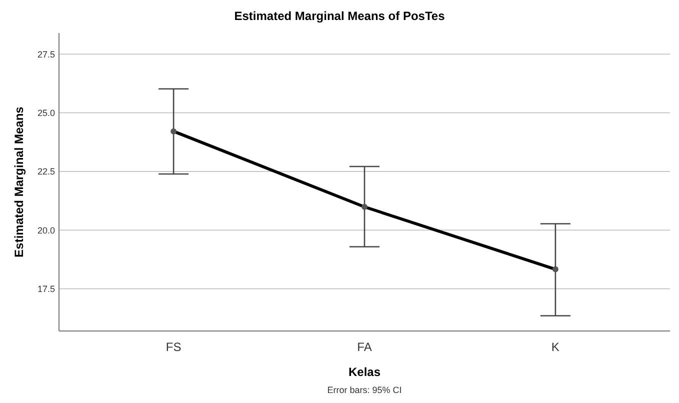 The height and width of the screenshot is (403, 679). I want to click on y-tick-label: 20.0, so click(46, 230).